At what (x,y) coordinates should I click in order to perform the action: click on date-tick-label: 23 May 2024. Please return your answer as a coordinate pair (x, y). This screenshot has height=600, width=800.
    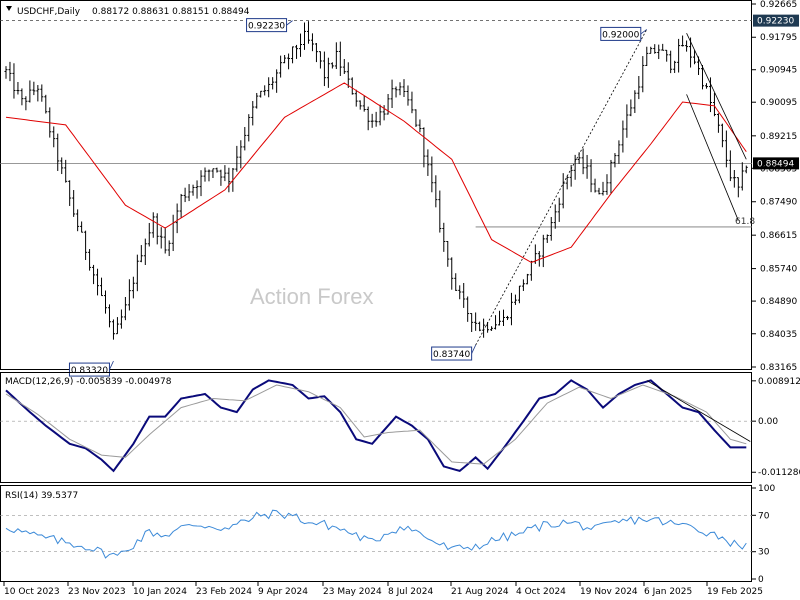
    Looking at the image, I should click on (352, 592).